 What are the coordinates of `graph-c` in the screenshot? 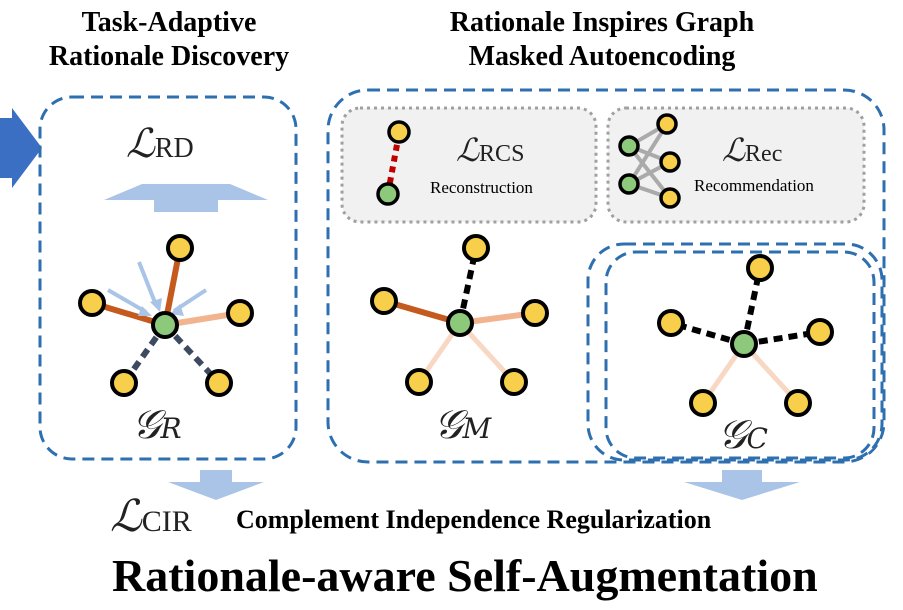 It's located at (745, 335).